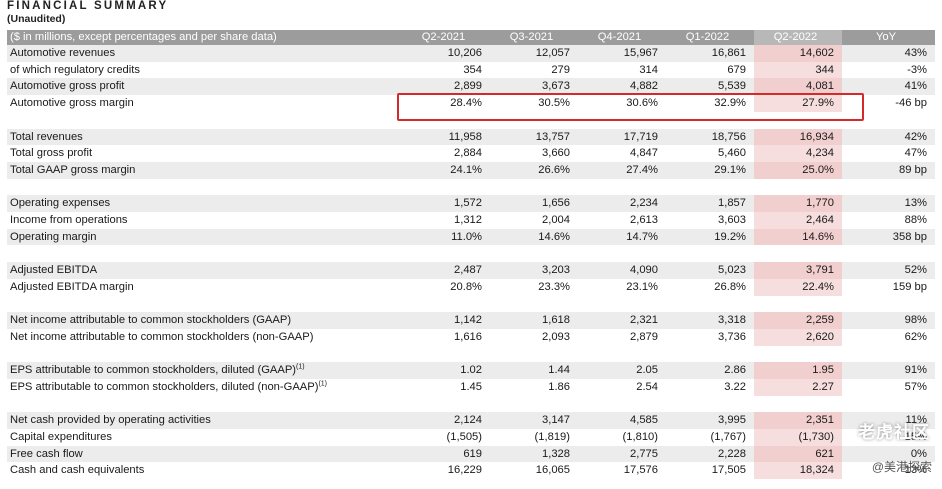 The height and width of the screenshot is (489, 942). What do you see at coordinates (888, 170) in the screenshot?
I see `row-value: 89 bp` at bounding box center [888, 170].